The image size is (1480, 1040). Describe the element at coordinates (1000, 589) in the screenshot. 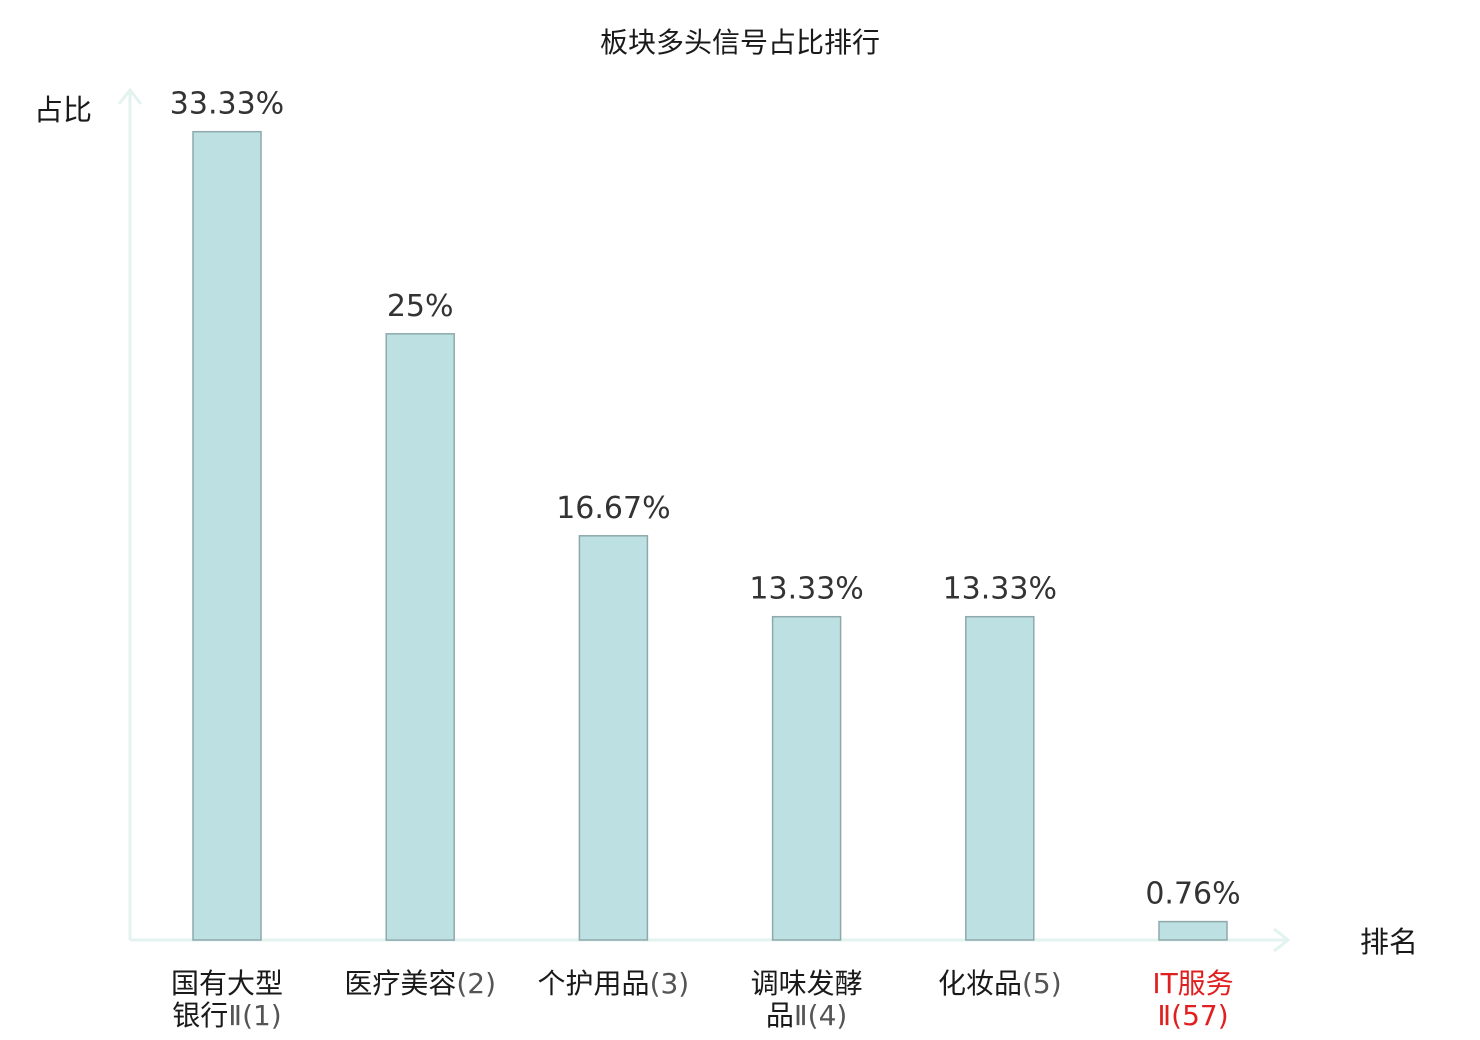

I see `value-label-5: 13.33%` at that location.